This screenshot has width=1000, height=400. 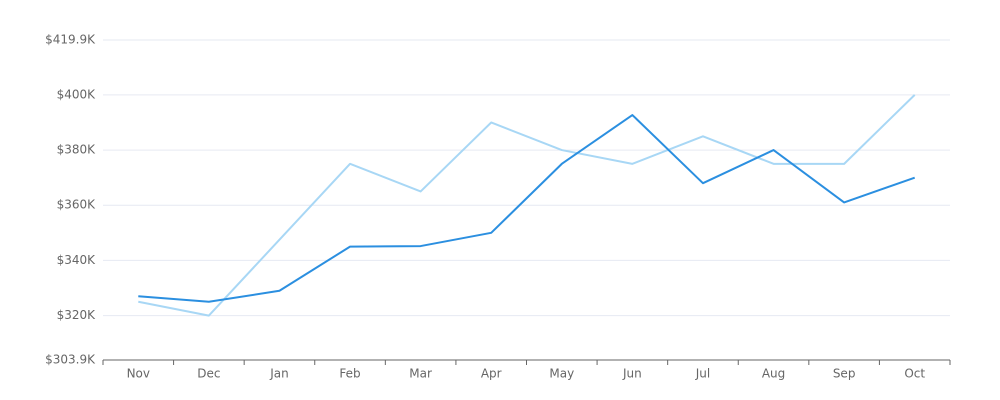 I want to click on y-tick-label: $419.9K, so click(x=70, y=40).